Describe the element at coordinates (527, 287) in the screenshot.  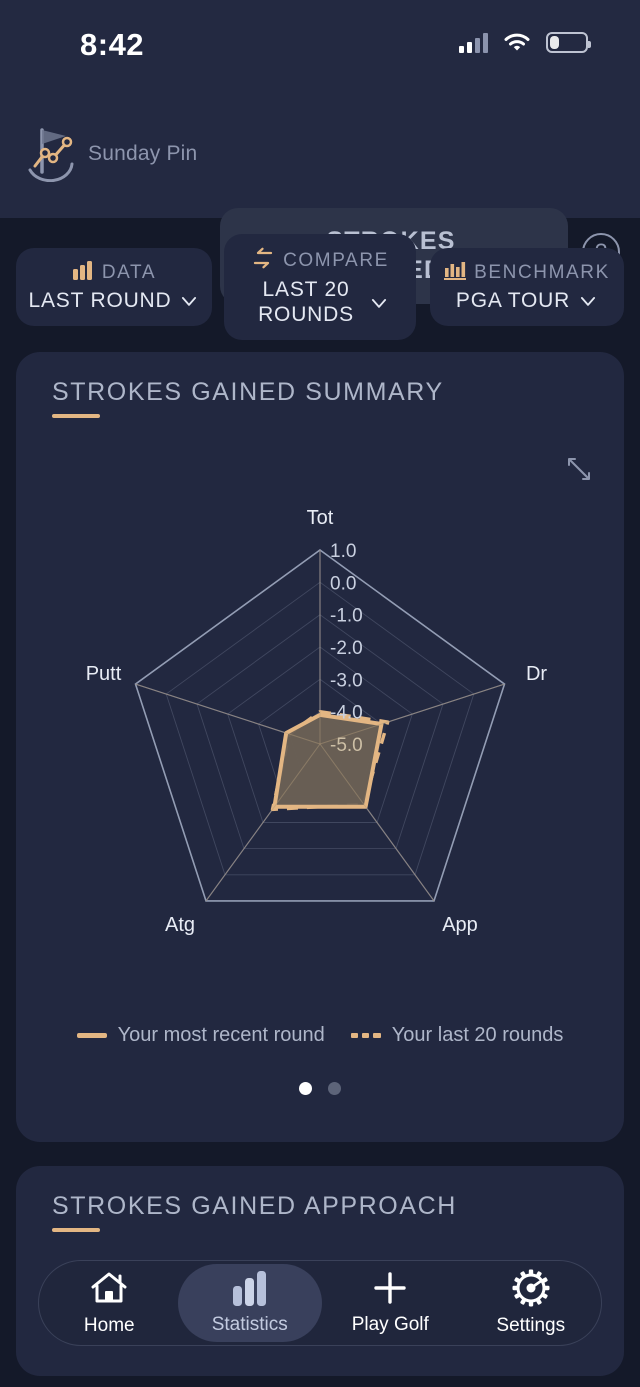
I see `filter-chip-benchmark: BENCHMARK PGA TOUR` at that location.